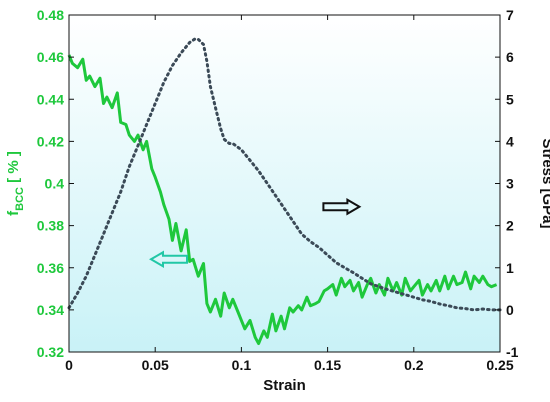  I want to click on right-y-tick-label: 1, so click(510, 268).